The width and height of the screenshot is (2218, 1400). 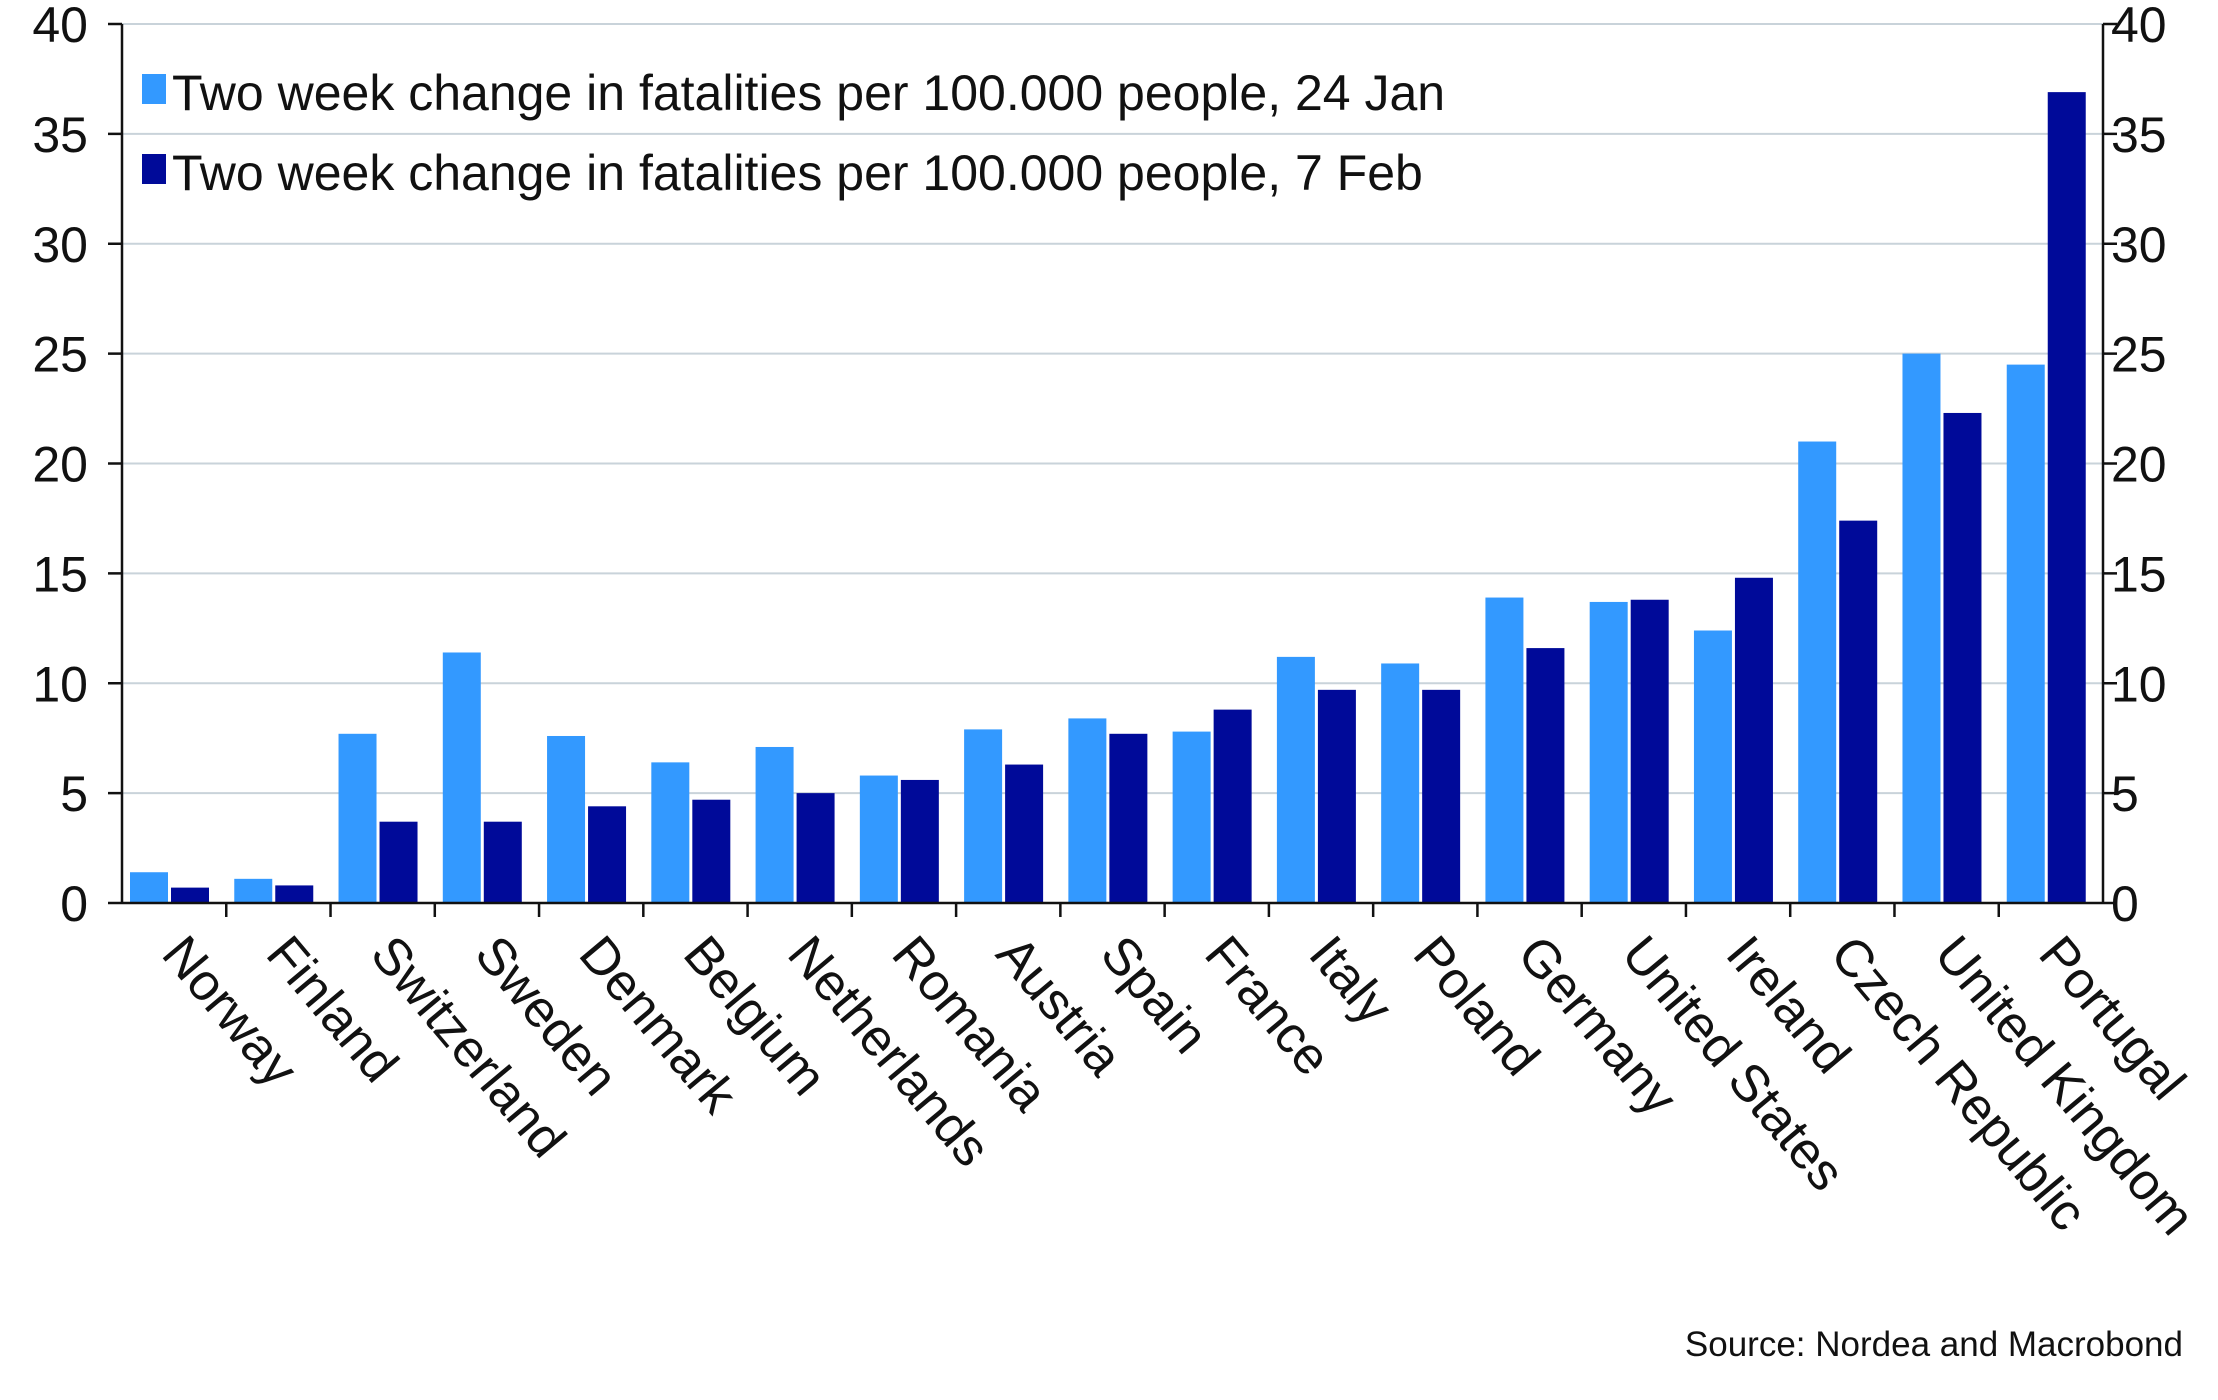 I want to click on y-axis-left-ticks: 0 5 10 15 20 25 30 35 40, so click(x=77, y=466).